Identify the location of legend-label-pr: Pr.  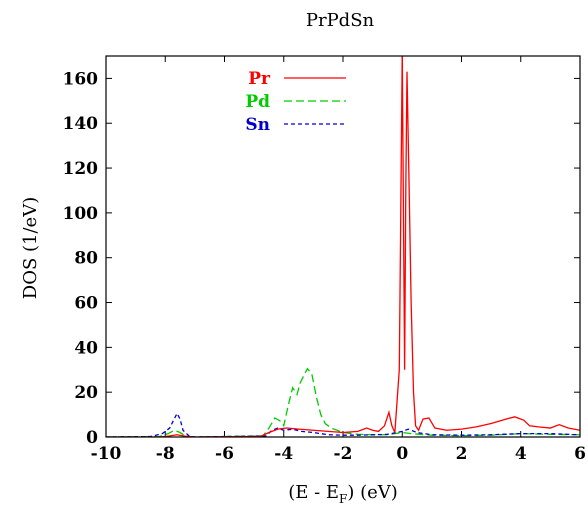
(259, 79).